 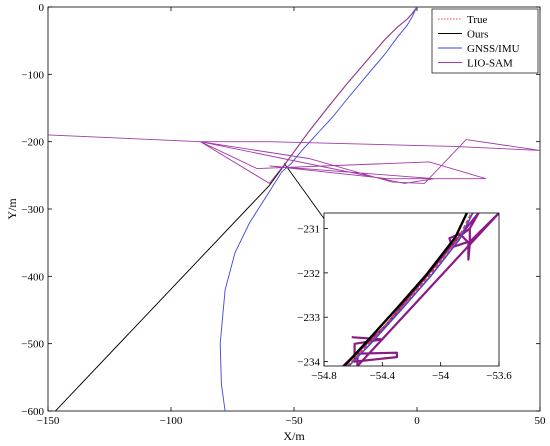 I want to click on inset-y-tick-label: −234, so click(x=308, y=363).